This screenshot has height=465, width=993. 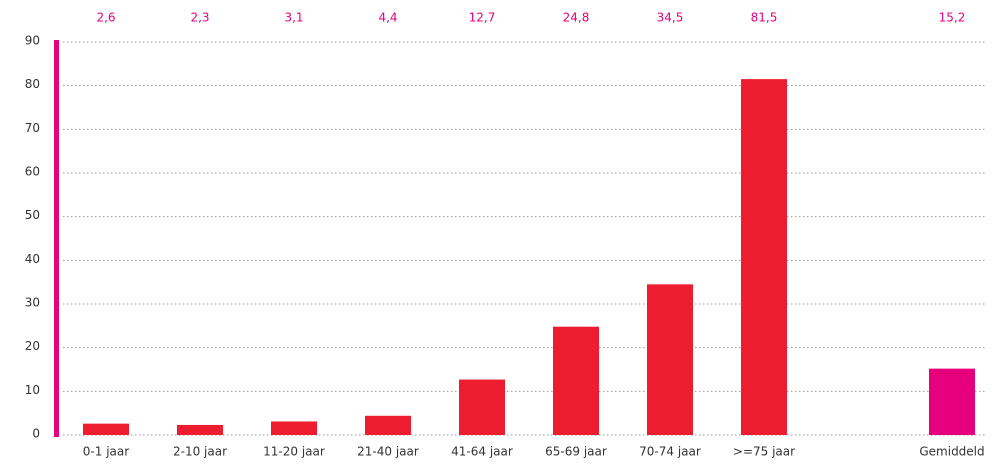 I want to click on x-tick-label: Gemiddeld, so click(x=951, y=452).